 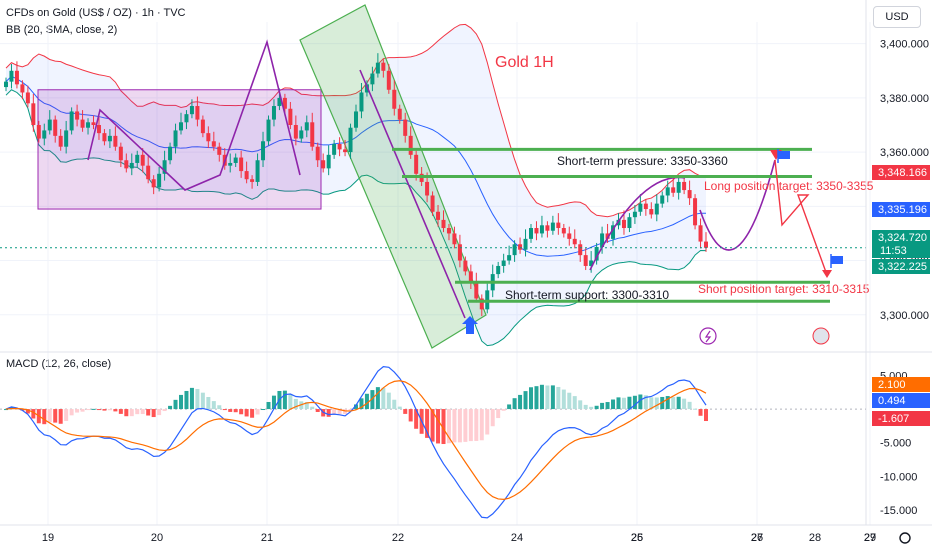 I want to click on flash-icon, so click(x=708, y=336).